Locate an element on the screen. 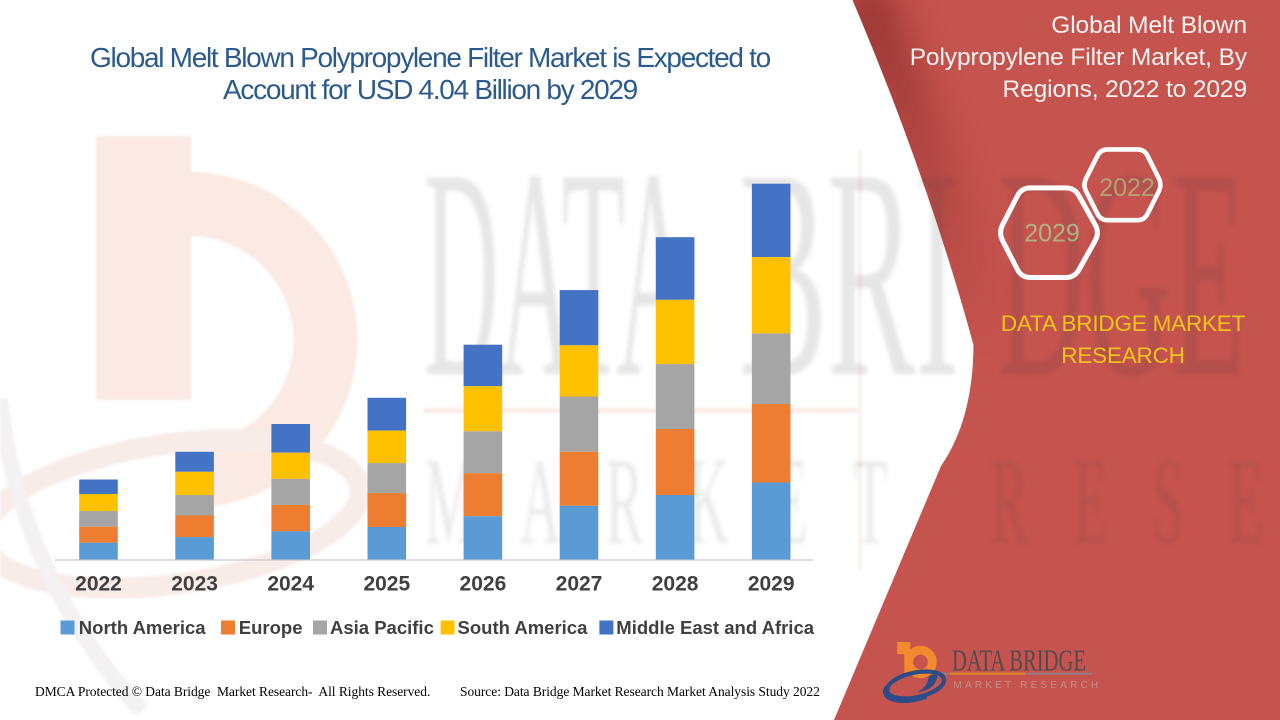  svg-text: 2027 is located at coordinates (579, 584).